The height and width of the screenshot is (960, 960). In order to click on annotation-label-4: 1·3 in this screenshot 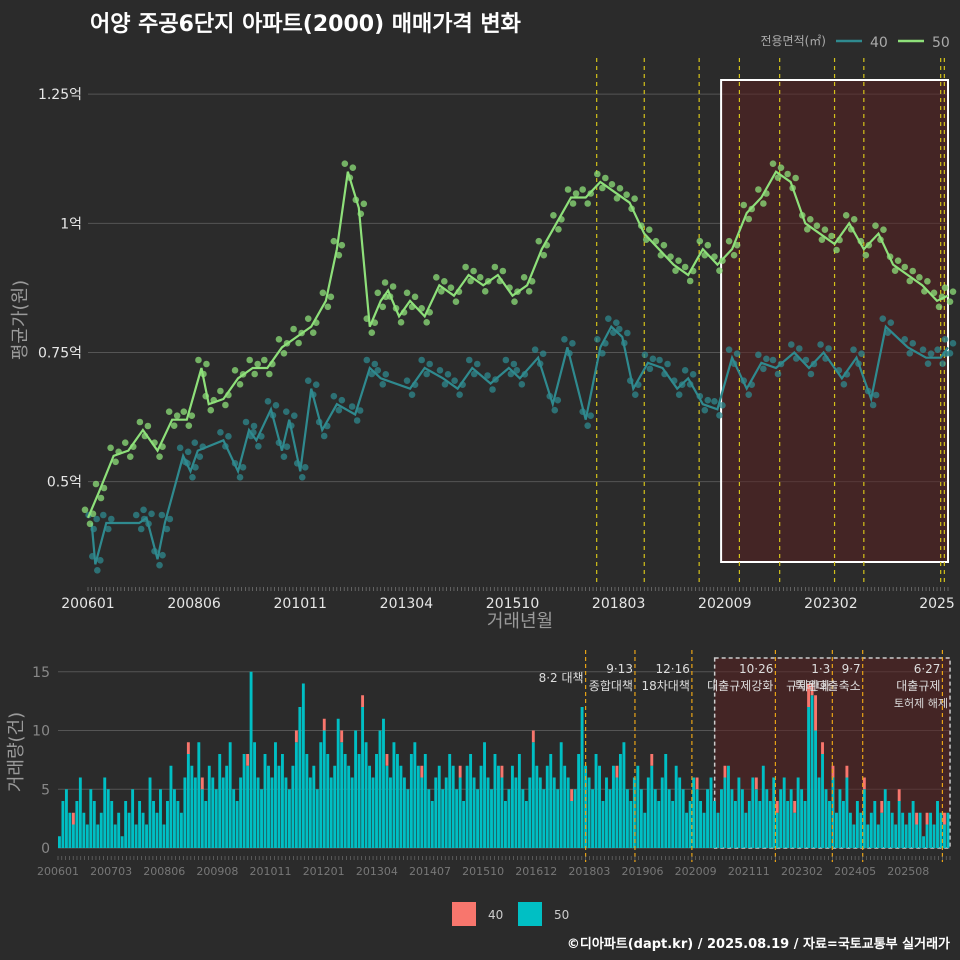, I will do `click(820, 669)`.